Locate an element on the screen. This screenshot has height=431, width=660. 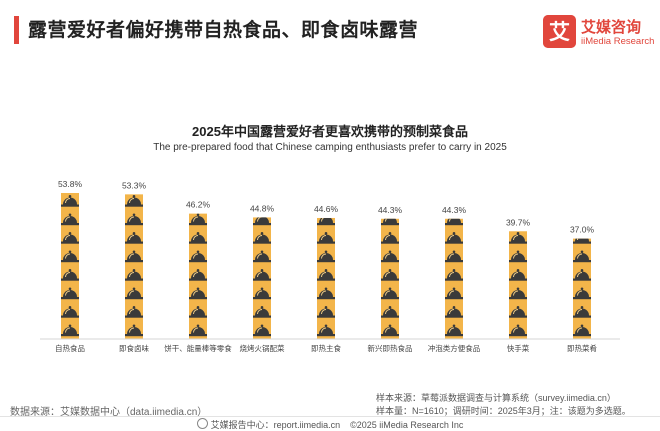
category-label-9: 即热菜肴 is located at coordinates (582, 348).